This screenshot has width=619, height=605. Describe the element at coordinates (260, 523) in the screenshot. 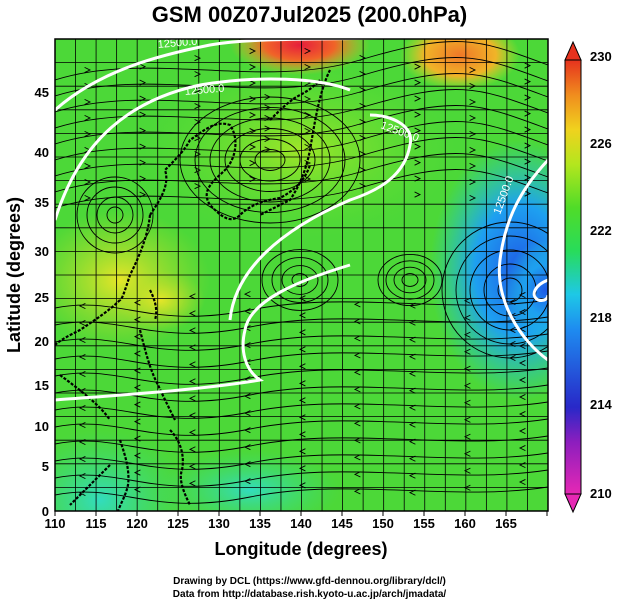

I see `x-tick-label: 135` at that location.